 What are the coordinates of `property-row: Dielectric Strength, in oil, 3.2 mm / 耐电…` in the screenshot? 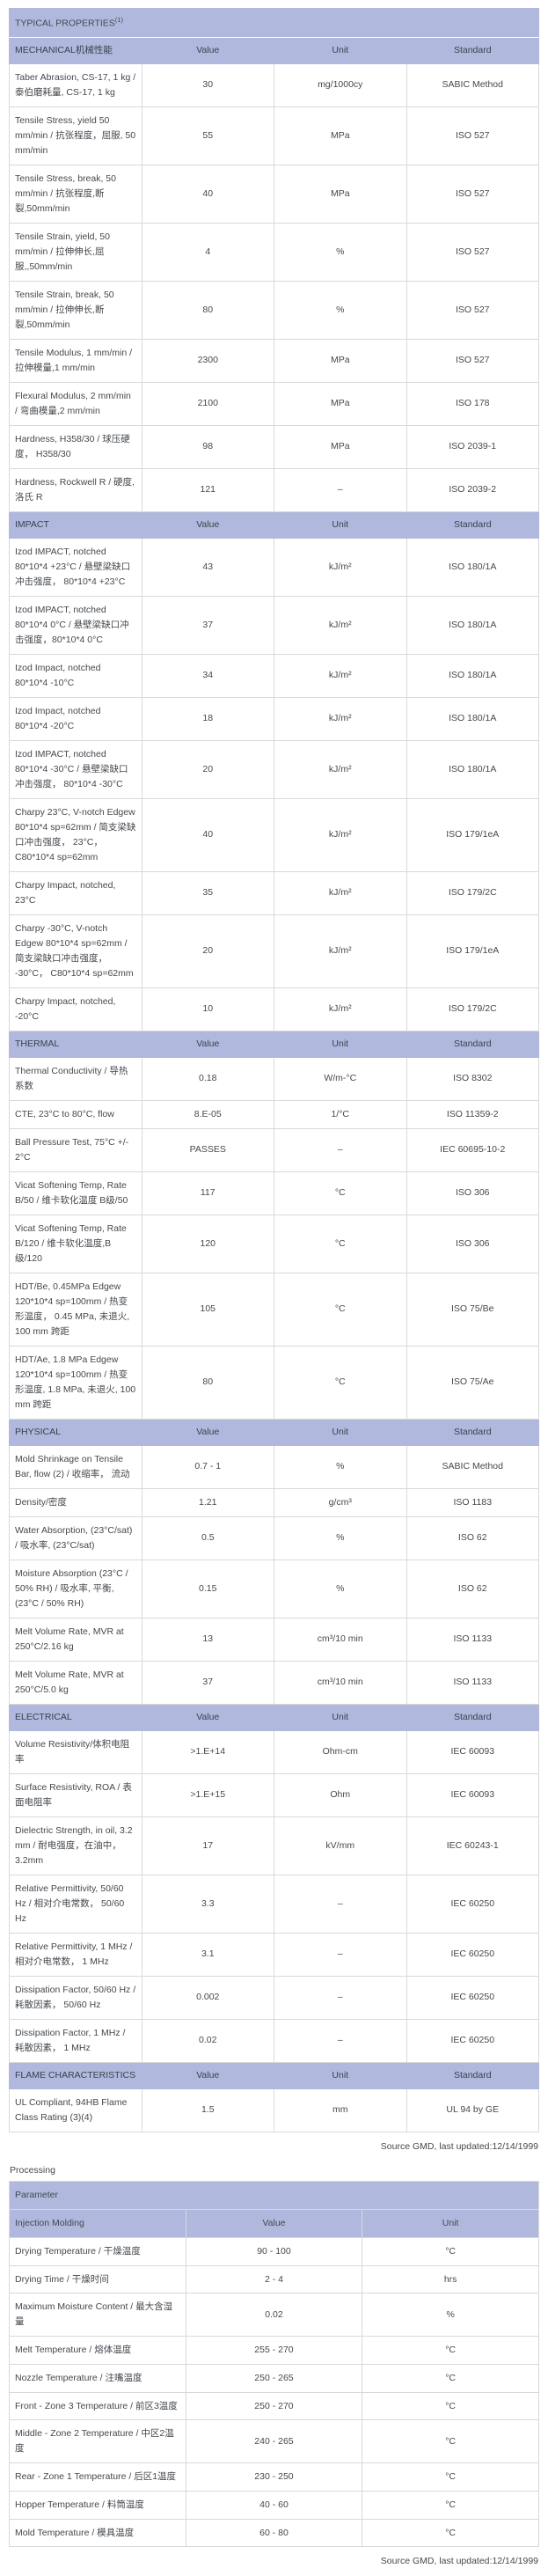 It's located at (274, 1845).